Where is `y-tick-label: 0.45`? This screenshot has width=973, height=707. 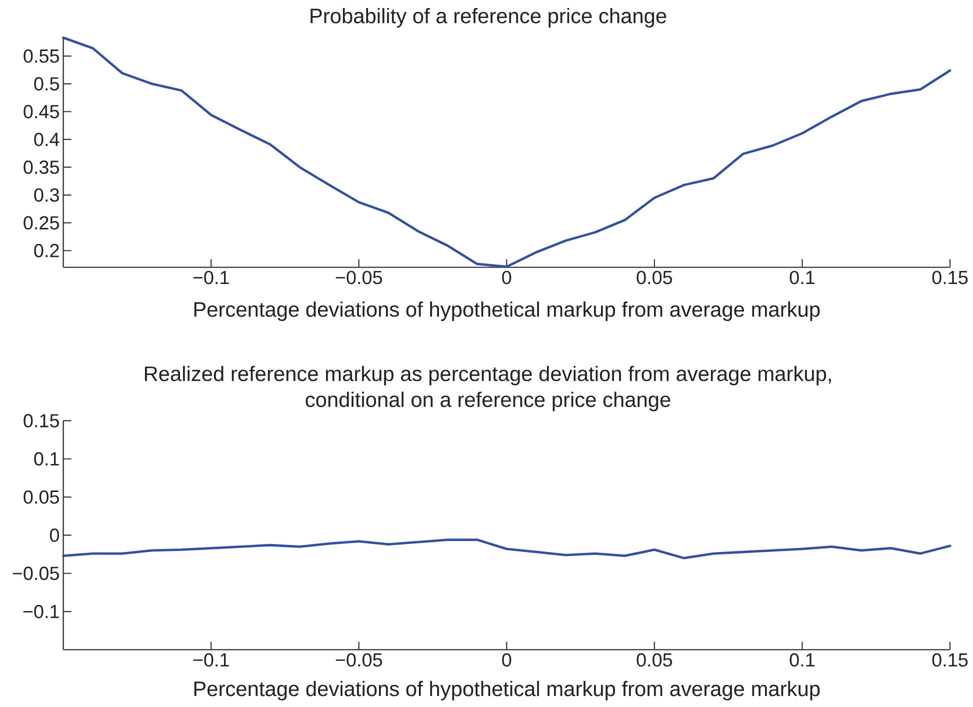
y-tick-label: 0.45 is located at coordinates (41, 111).